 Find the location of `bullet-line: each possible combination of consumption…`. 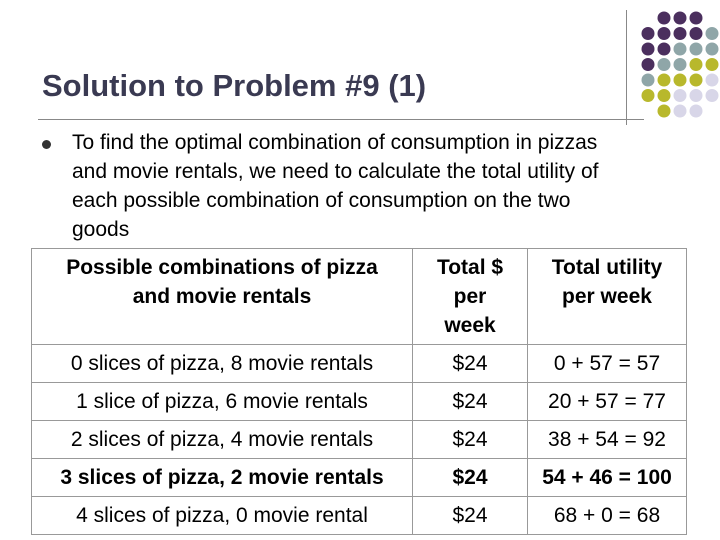

bullet-line: each possible combination of consumption… is located at coordinates (321, 200).